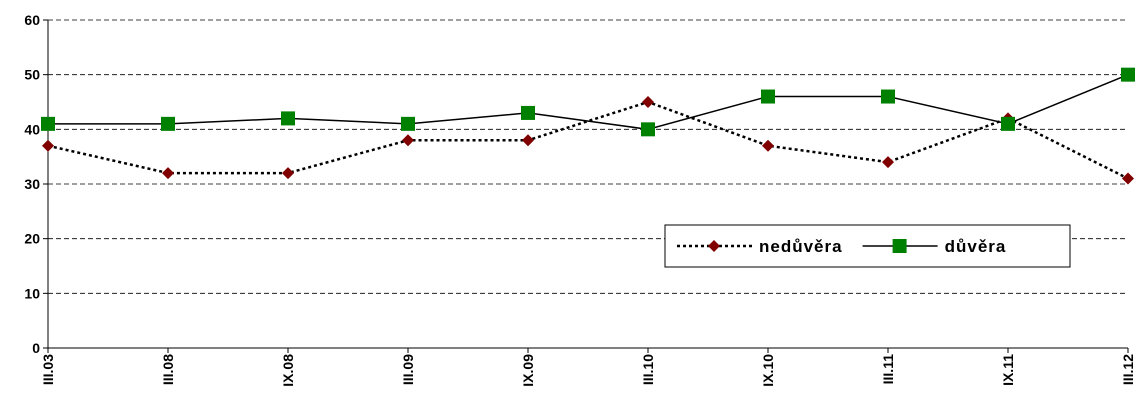 Image resolution: width=1135 pixels, height=405 pixels. What do you see at coordinates (32, 293) in the screenshot?
I see `y-tick-label: 10` at bounding box center [32, 293].